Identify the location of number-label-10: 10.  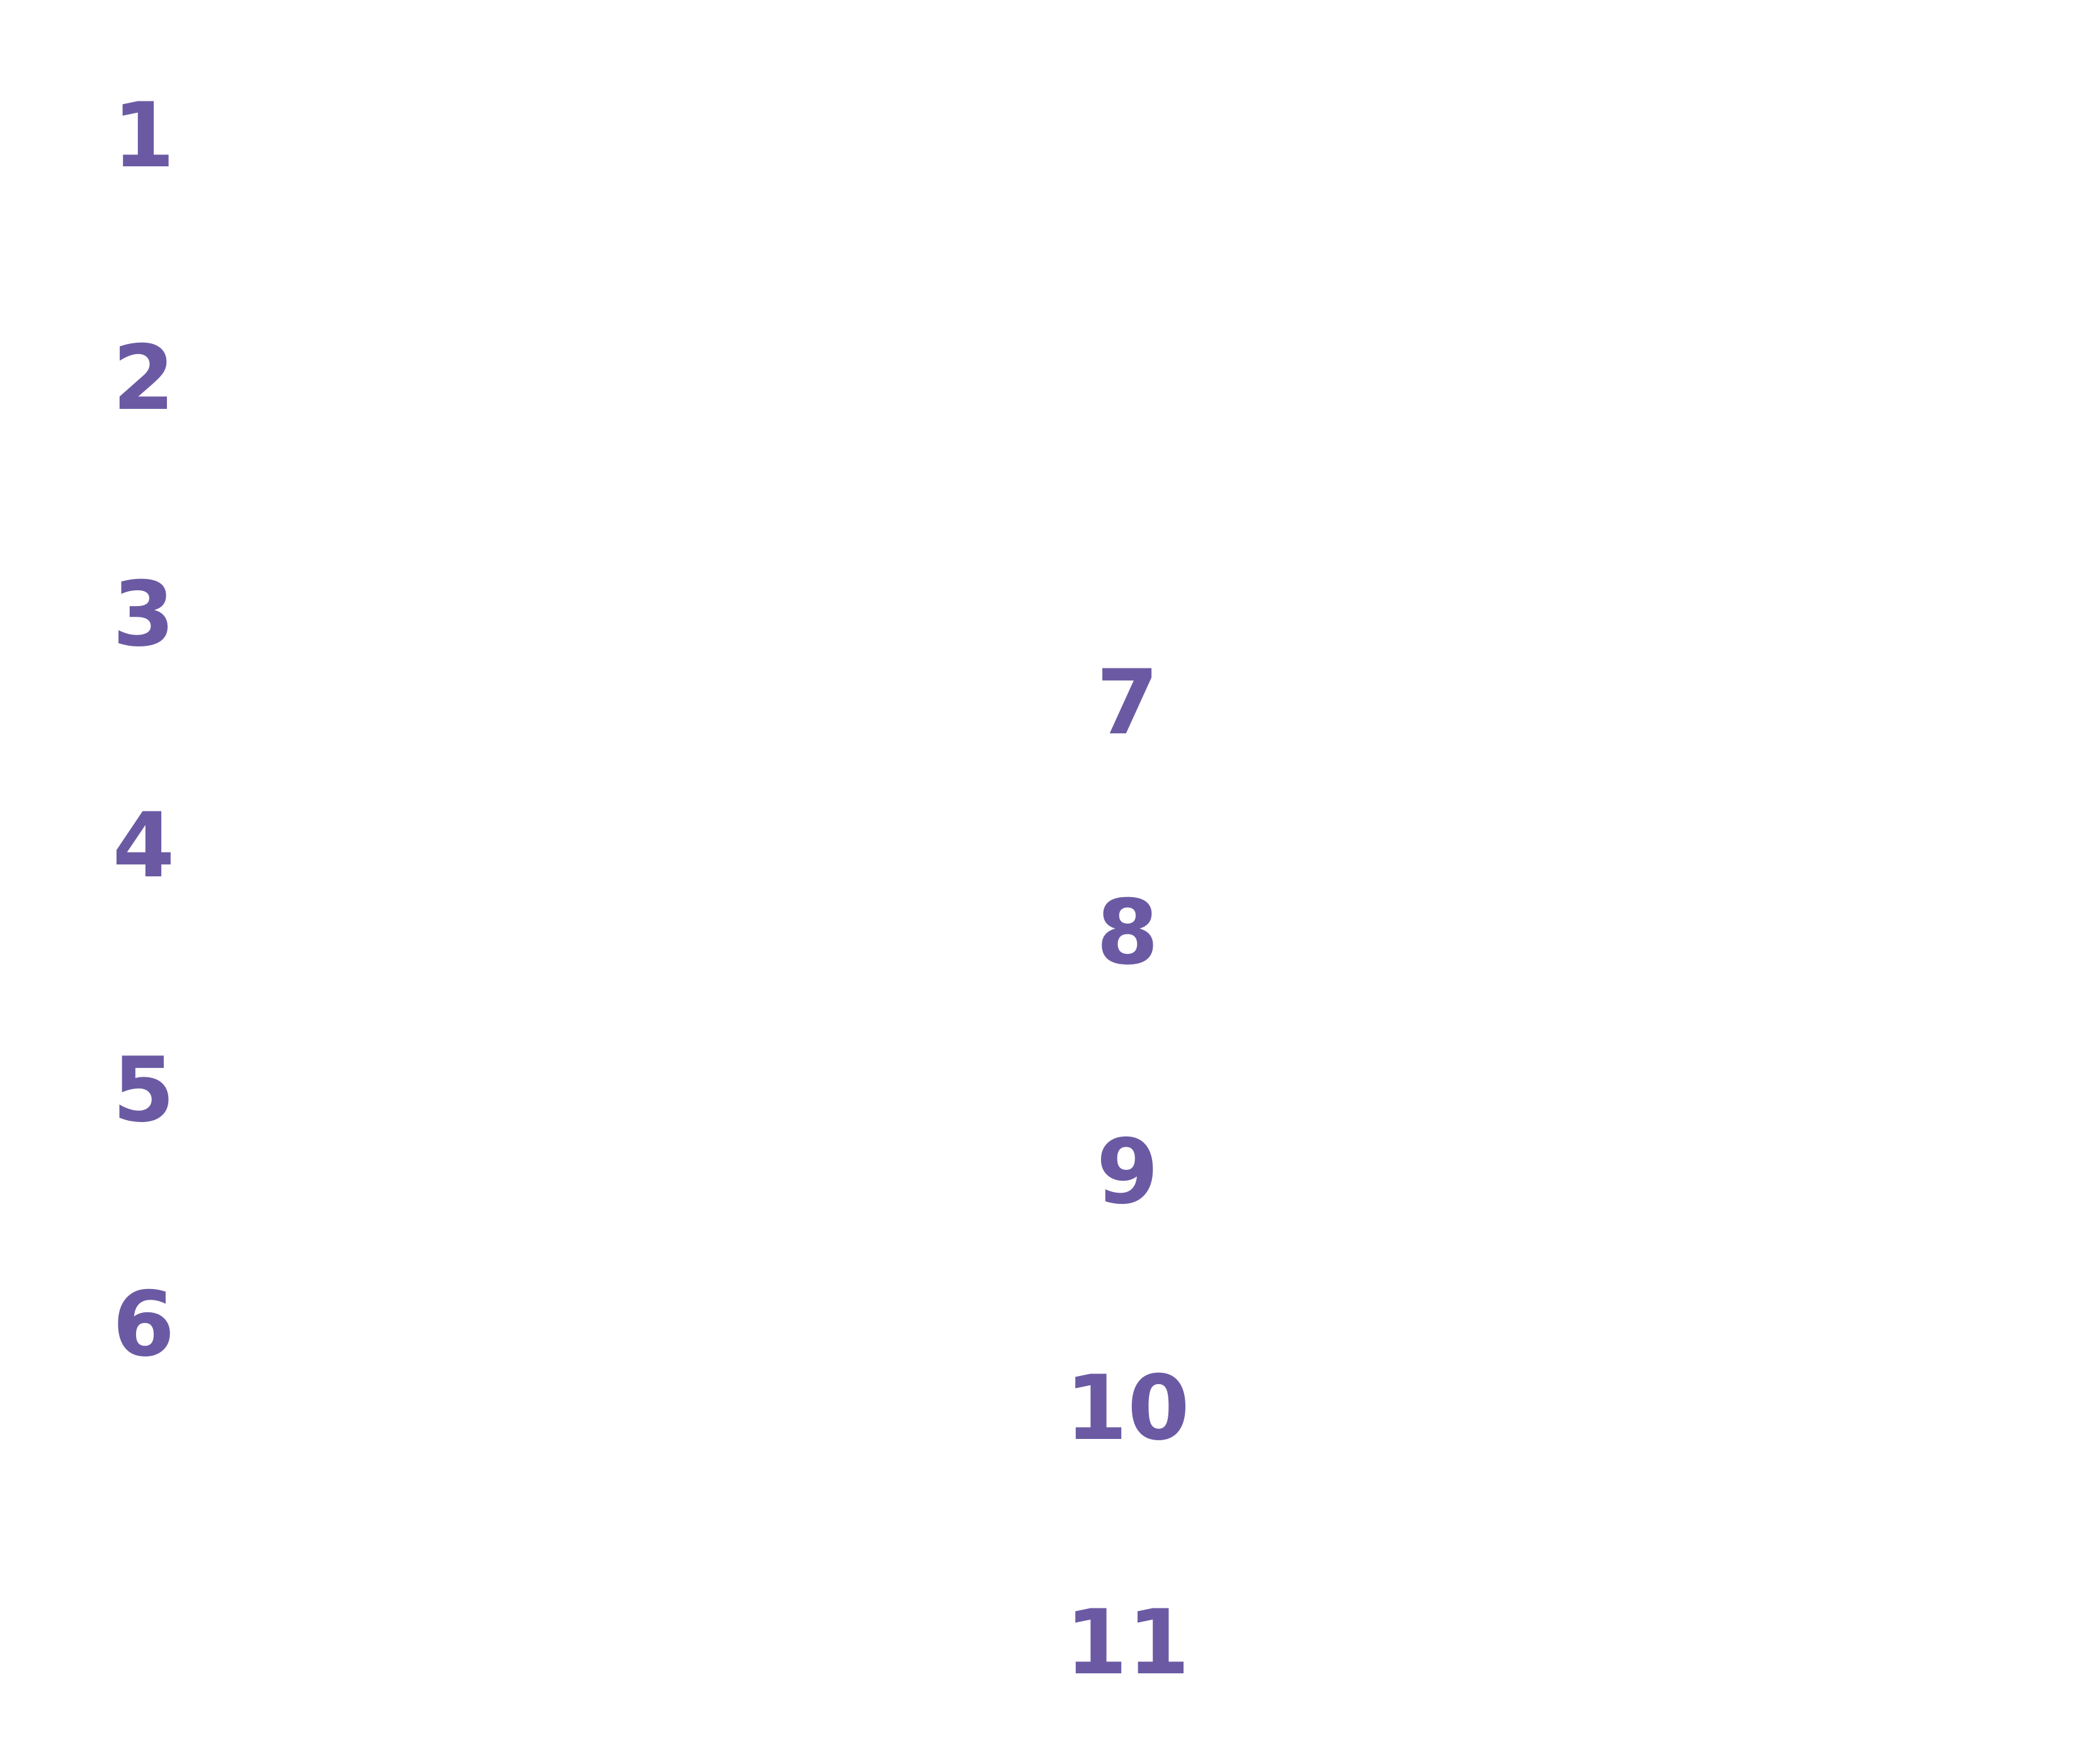
(1128, 1408).